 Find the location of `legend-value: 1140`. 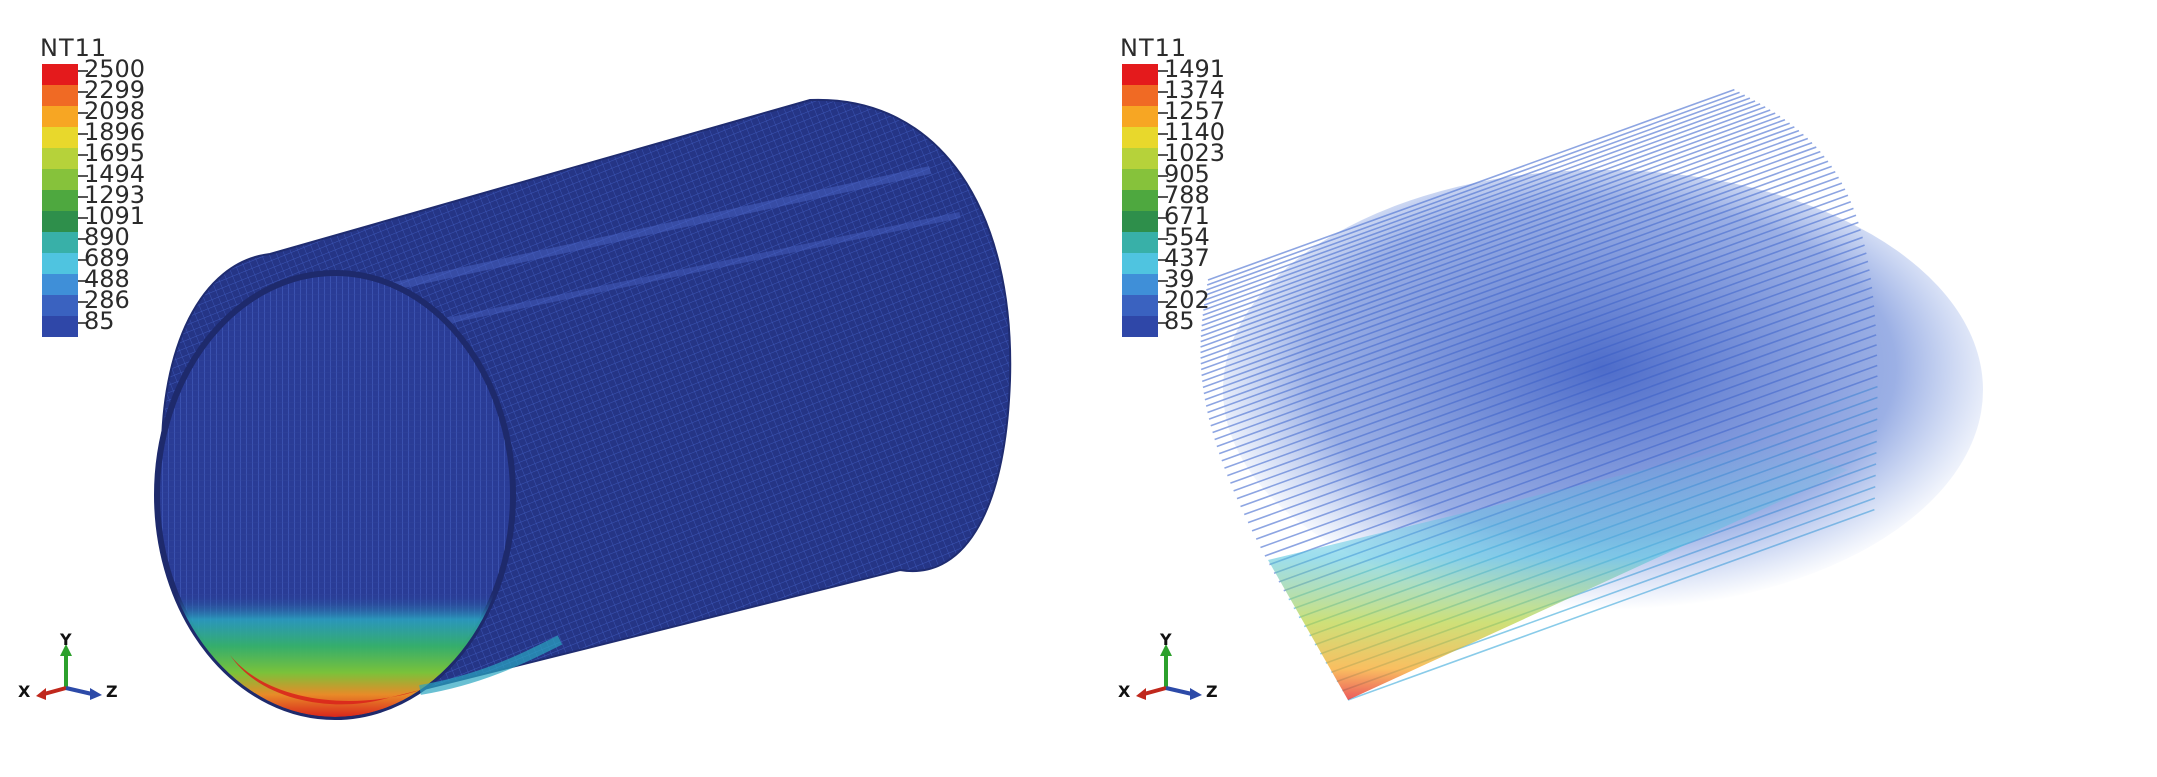

legend-value: 1140 is located at coordinates (1195, 132).